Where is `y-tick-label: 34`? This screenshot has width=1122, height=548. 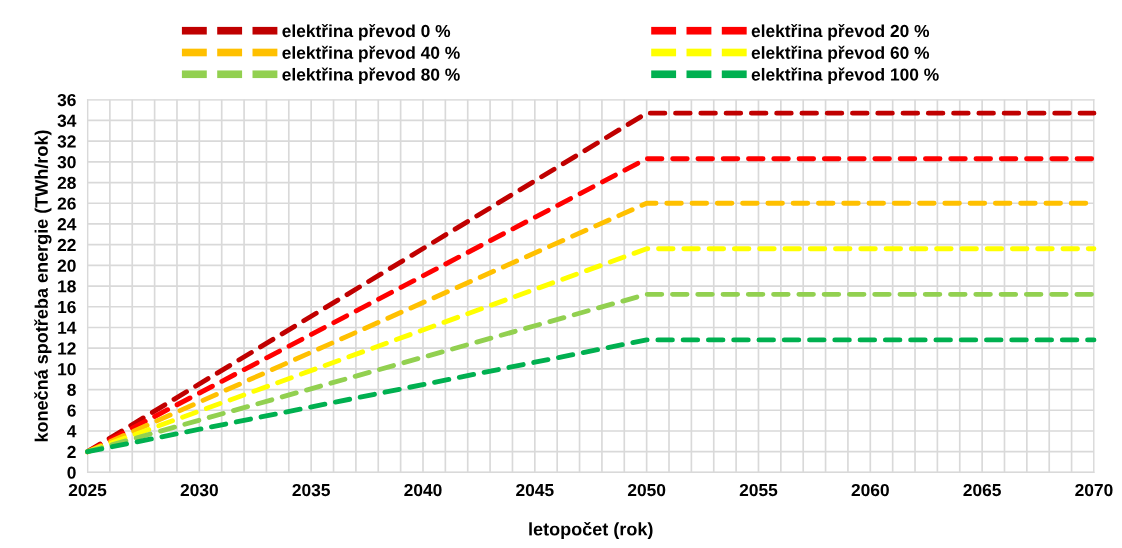
y-tick-label: 34 is located at coordinates (67, 120).